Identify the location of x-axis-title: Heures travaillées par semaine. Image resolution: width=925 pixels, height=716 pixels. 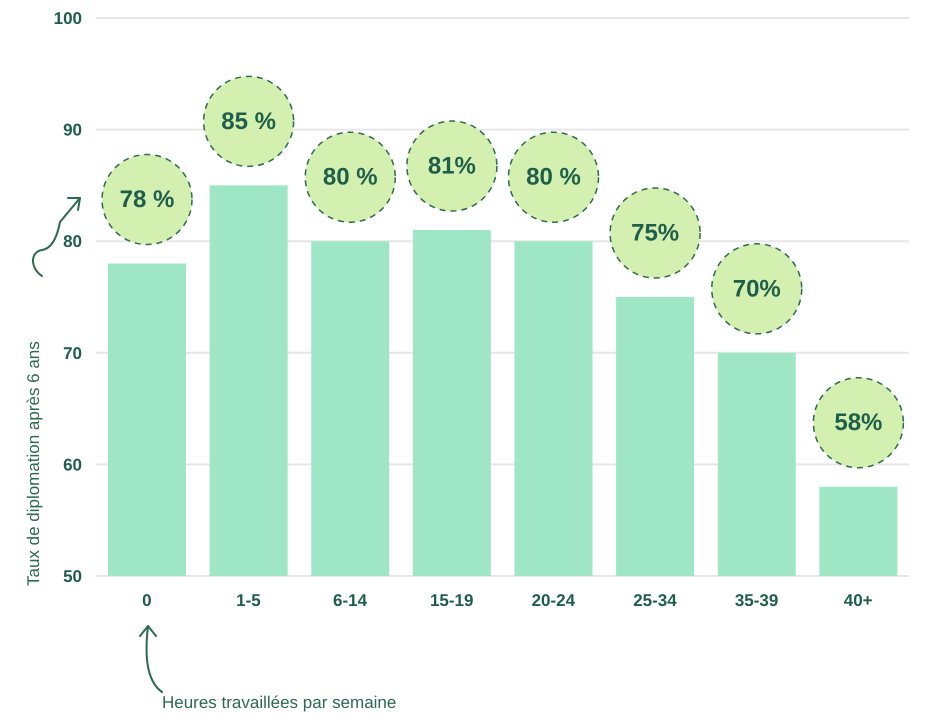
(279, 703).